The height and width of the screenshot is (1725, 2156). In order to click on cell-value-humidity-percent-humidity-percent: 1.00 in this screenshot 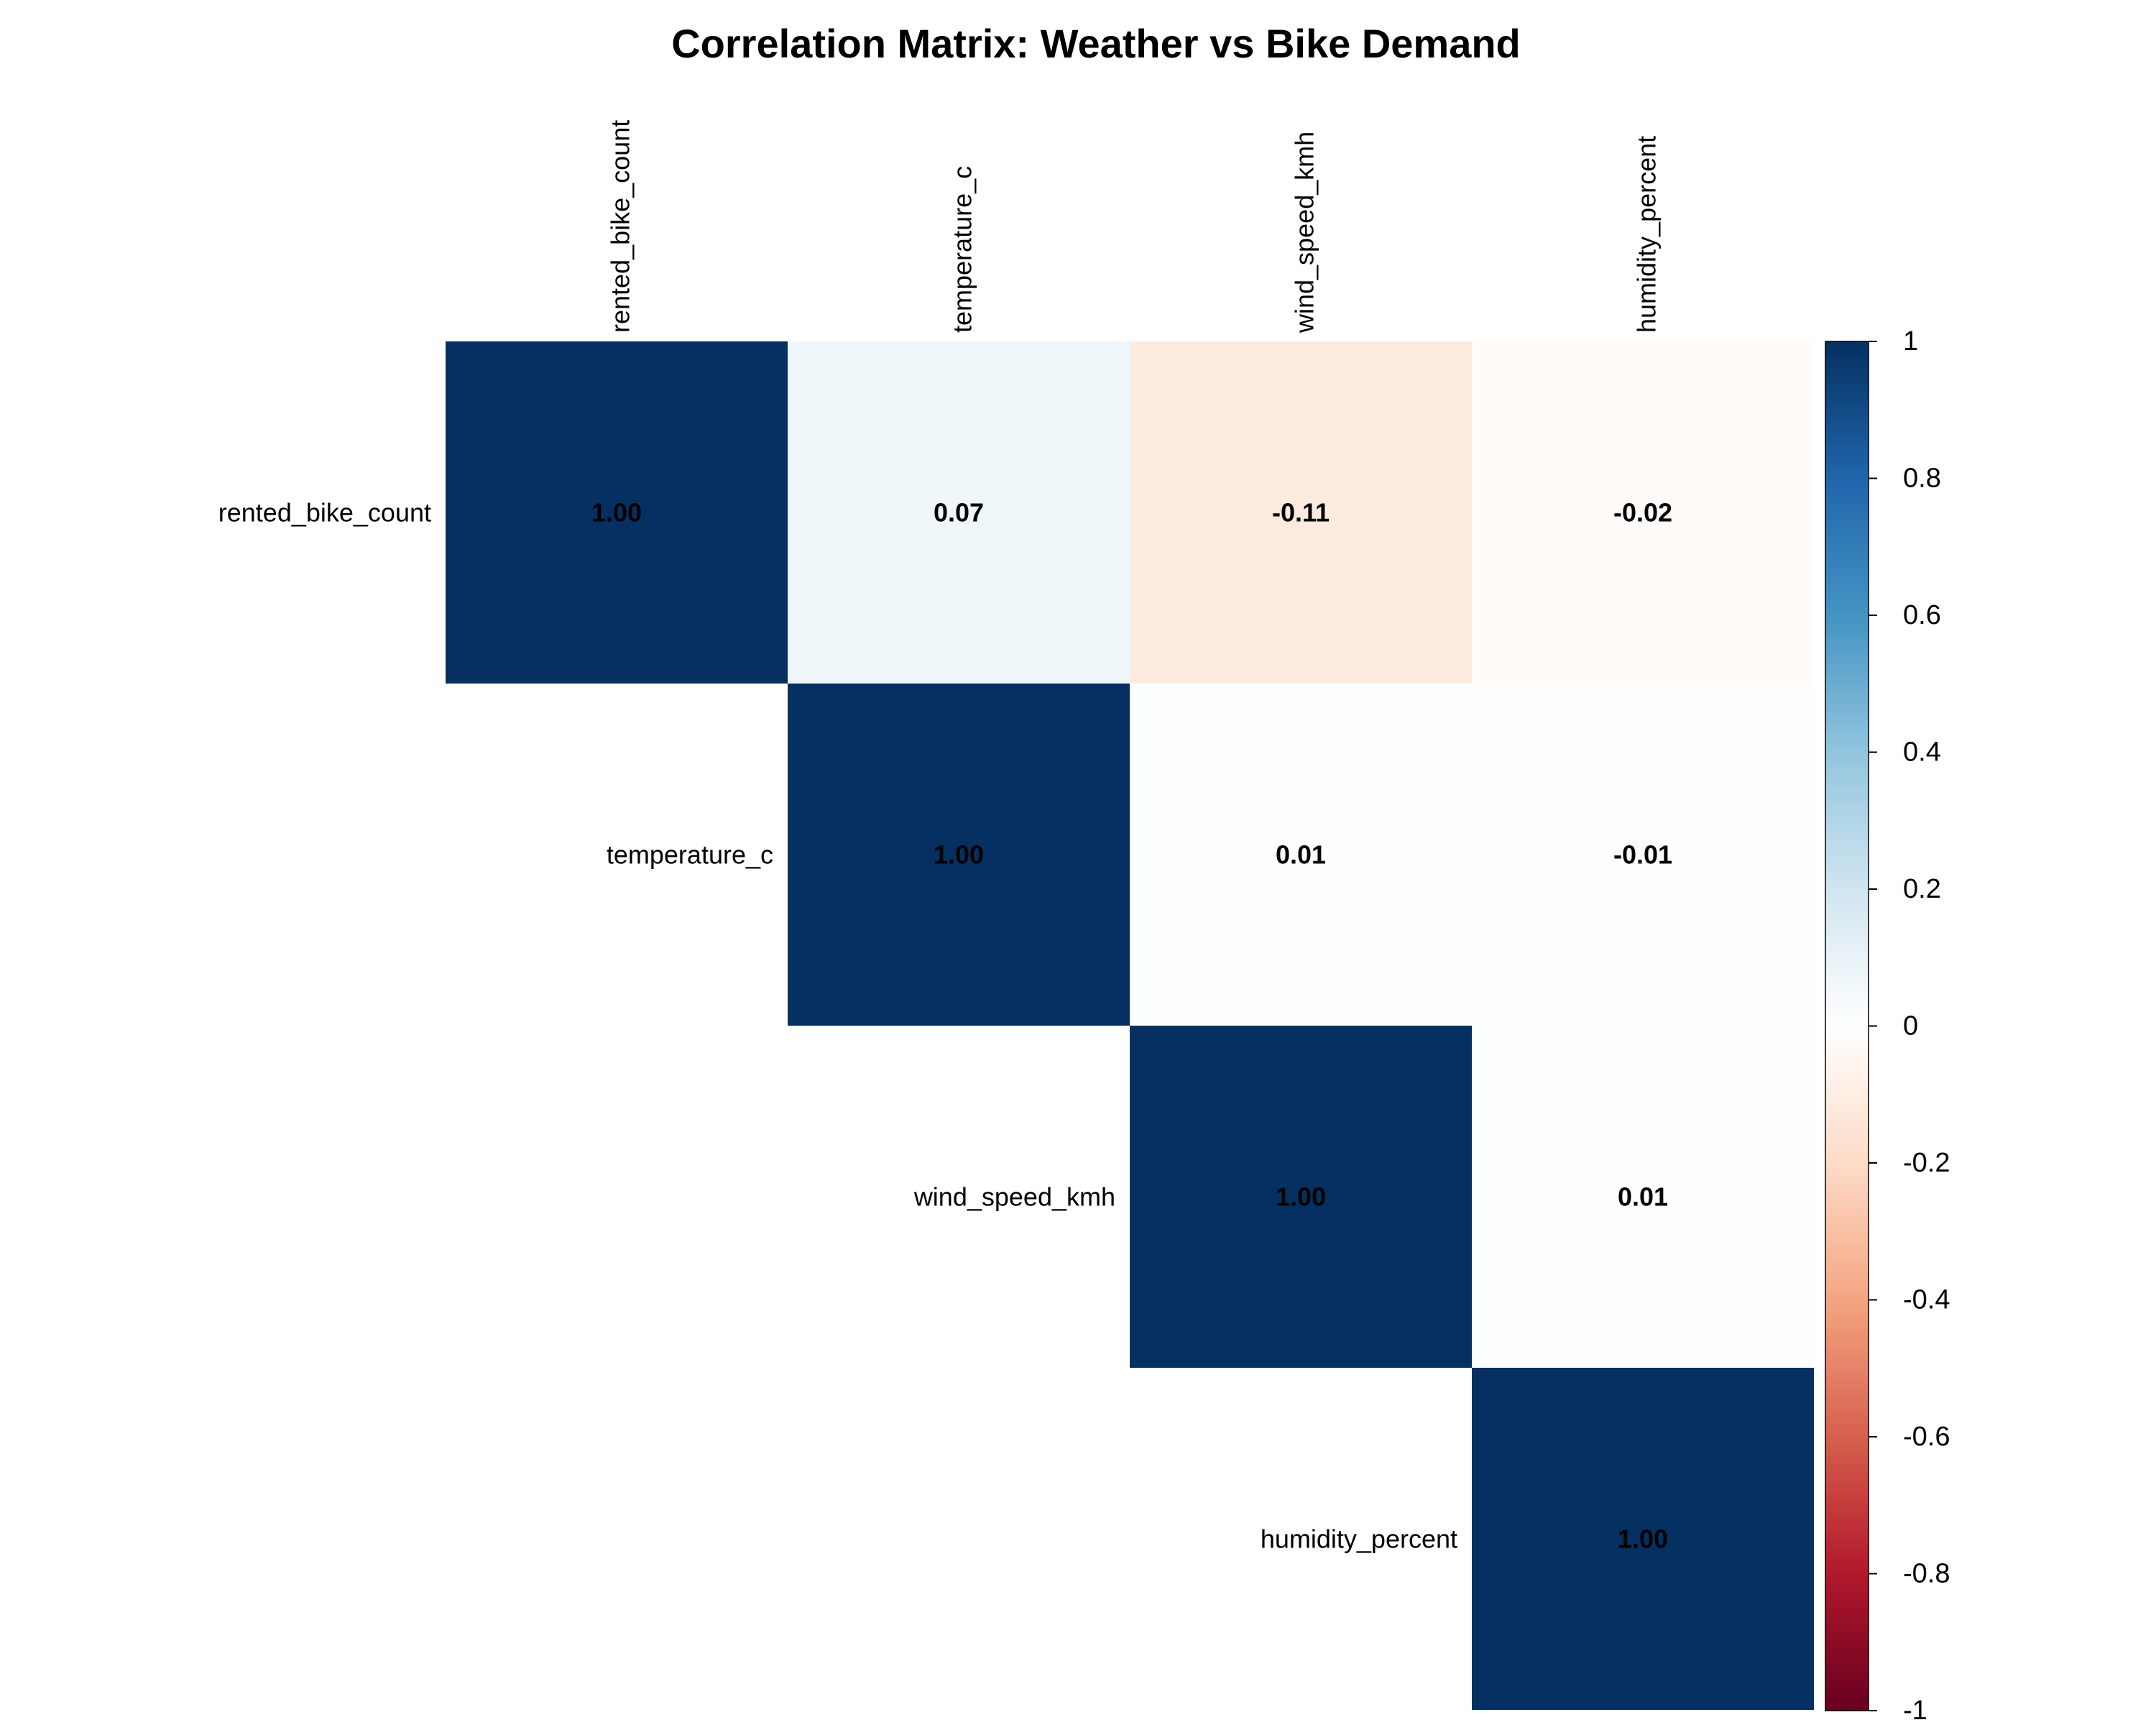, I will do `click(1643, 1539)`.